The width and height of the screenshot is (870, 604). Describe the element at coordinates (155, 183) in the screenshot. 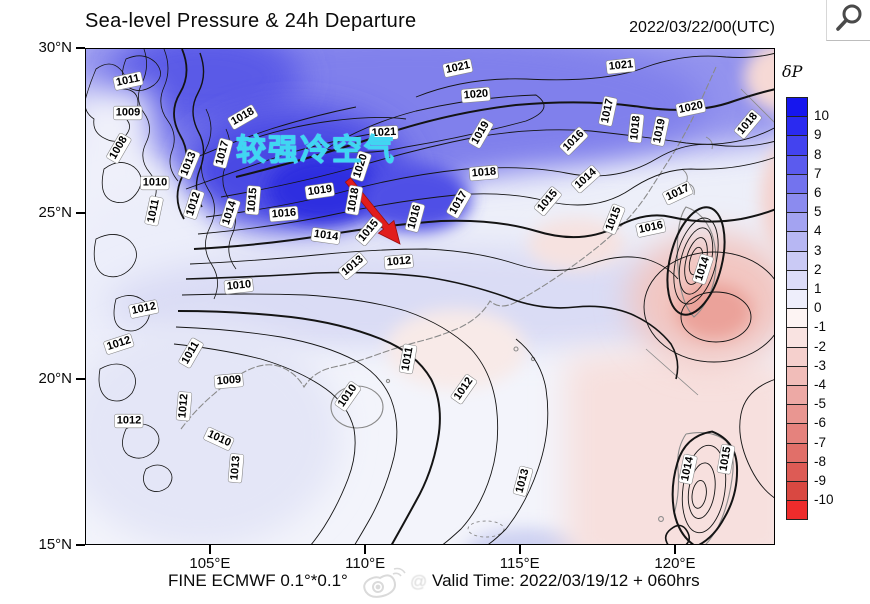

I see `pressure-label: 1010` at that location.